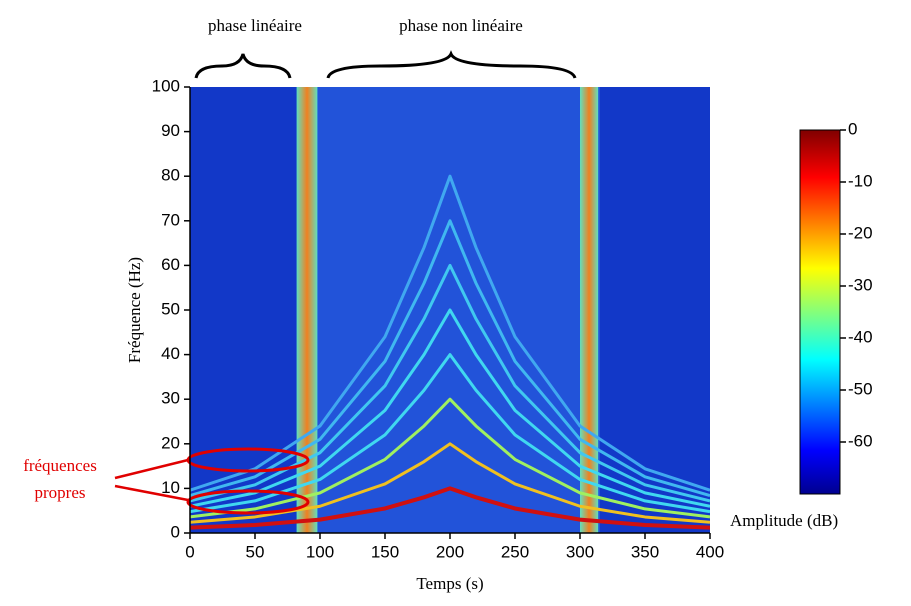 This screenshot has height=606, width=911. I want to click on annotation: phase non linéaire, so click(461, 25).